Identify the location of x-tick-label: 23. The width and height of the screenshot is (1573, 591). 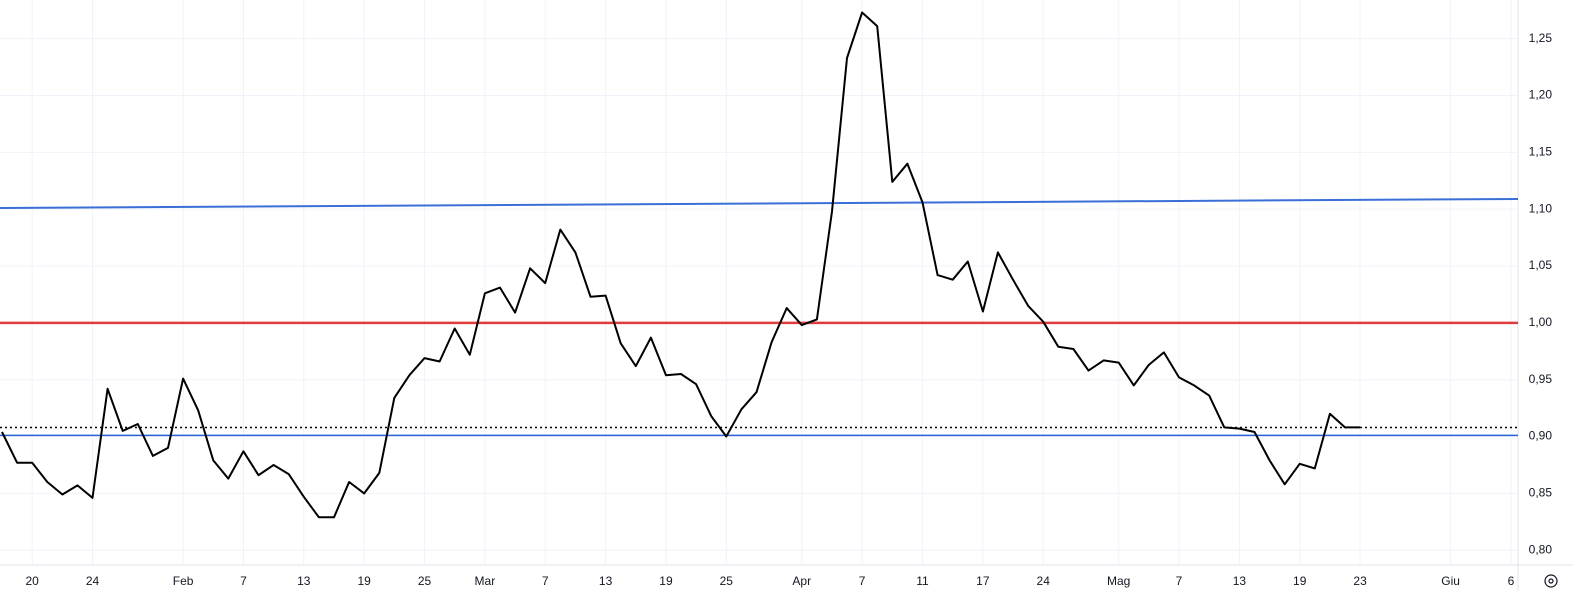
(1360, 581).